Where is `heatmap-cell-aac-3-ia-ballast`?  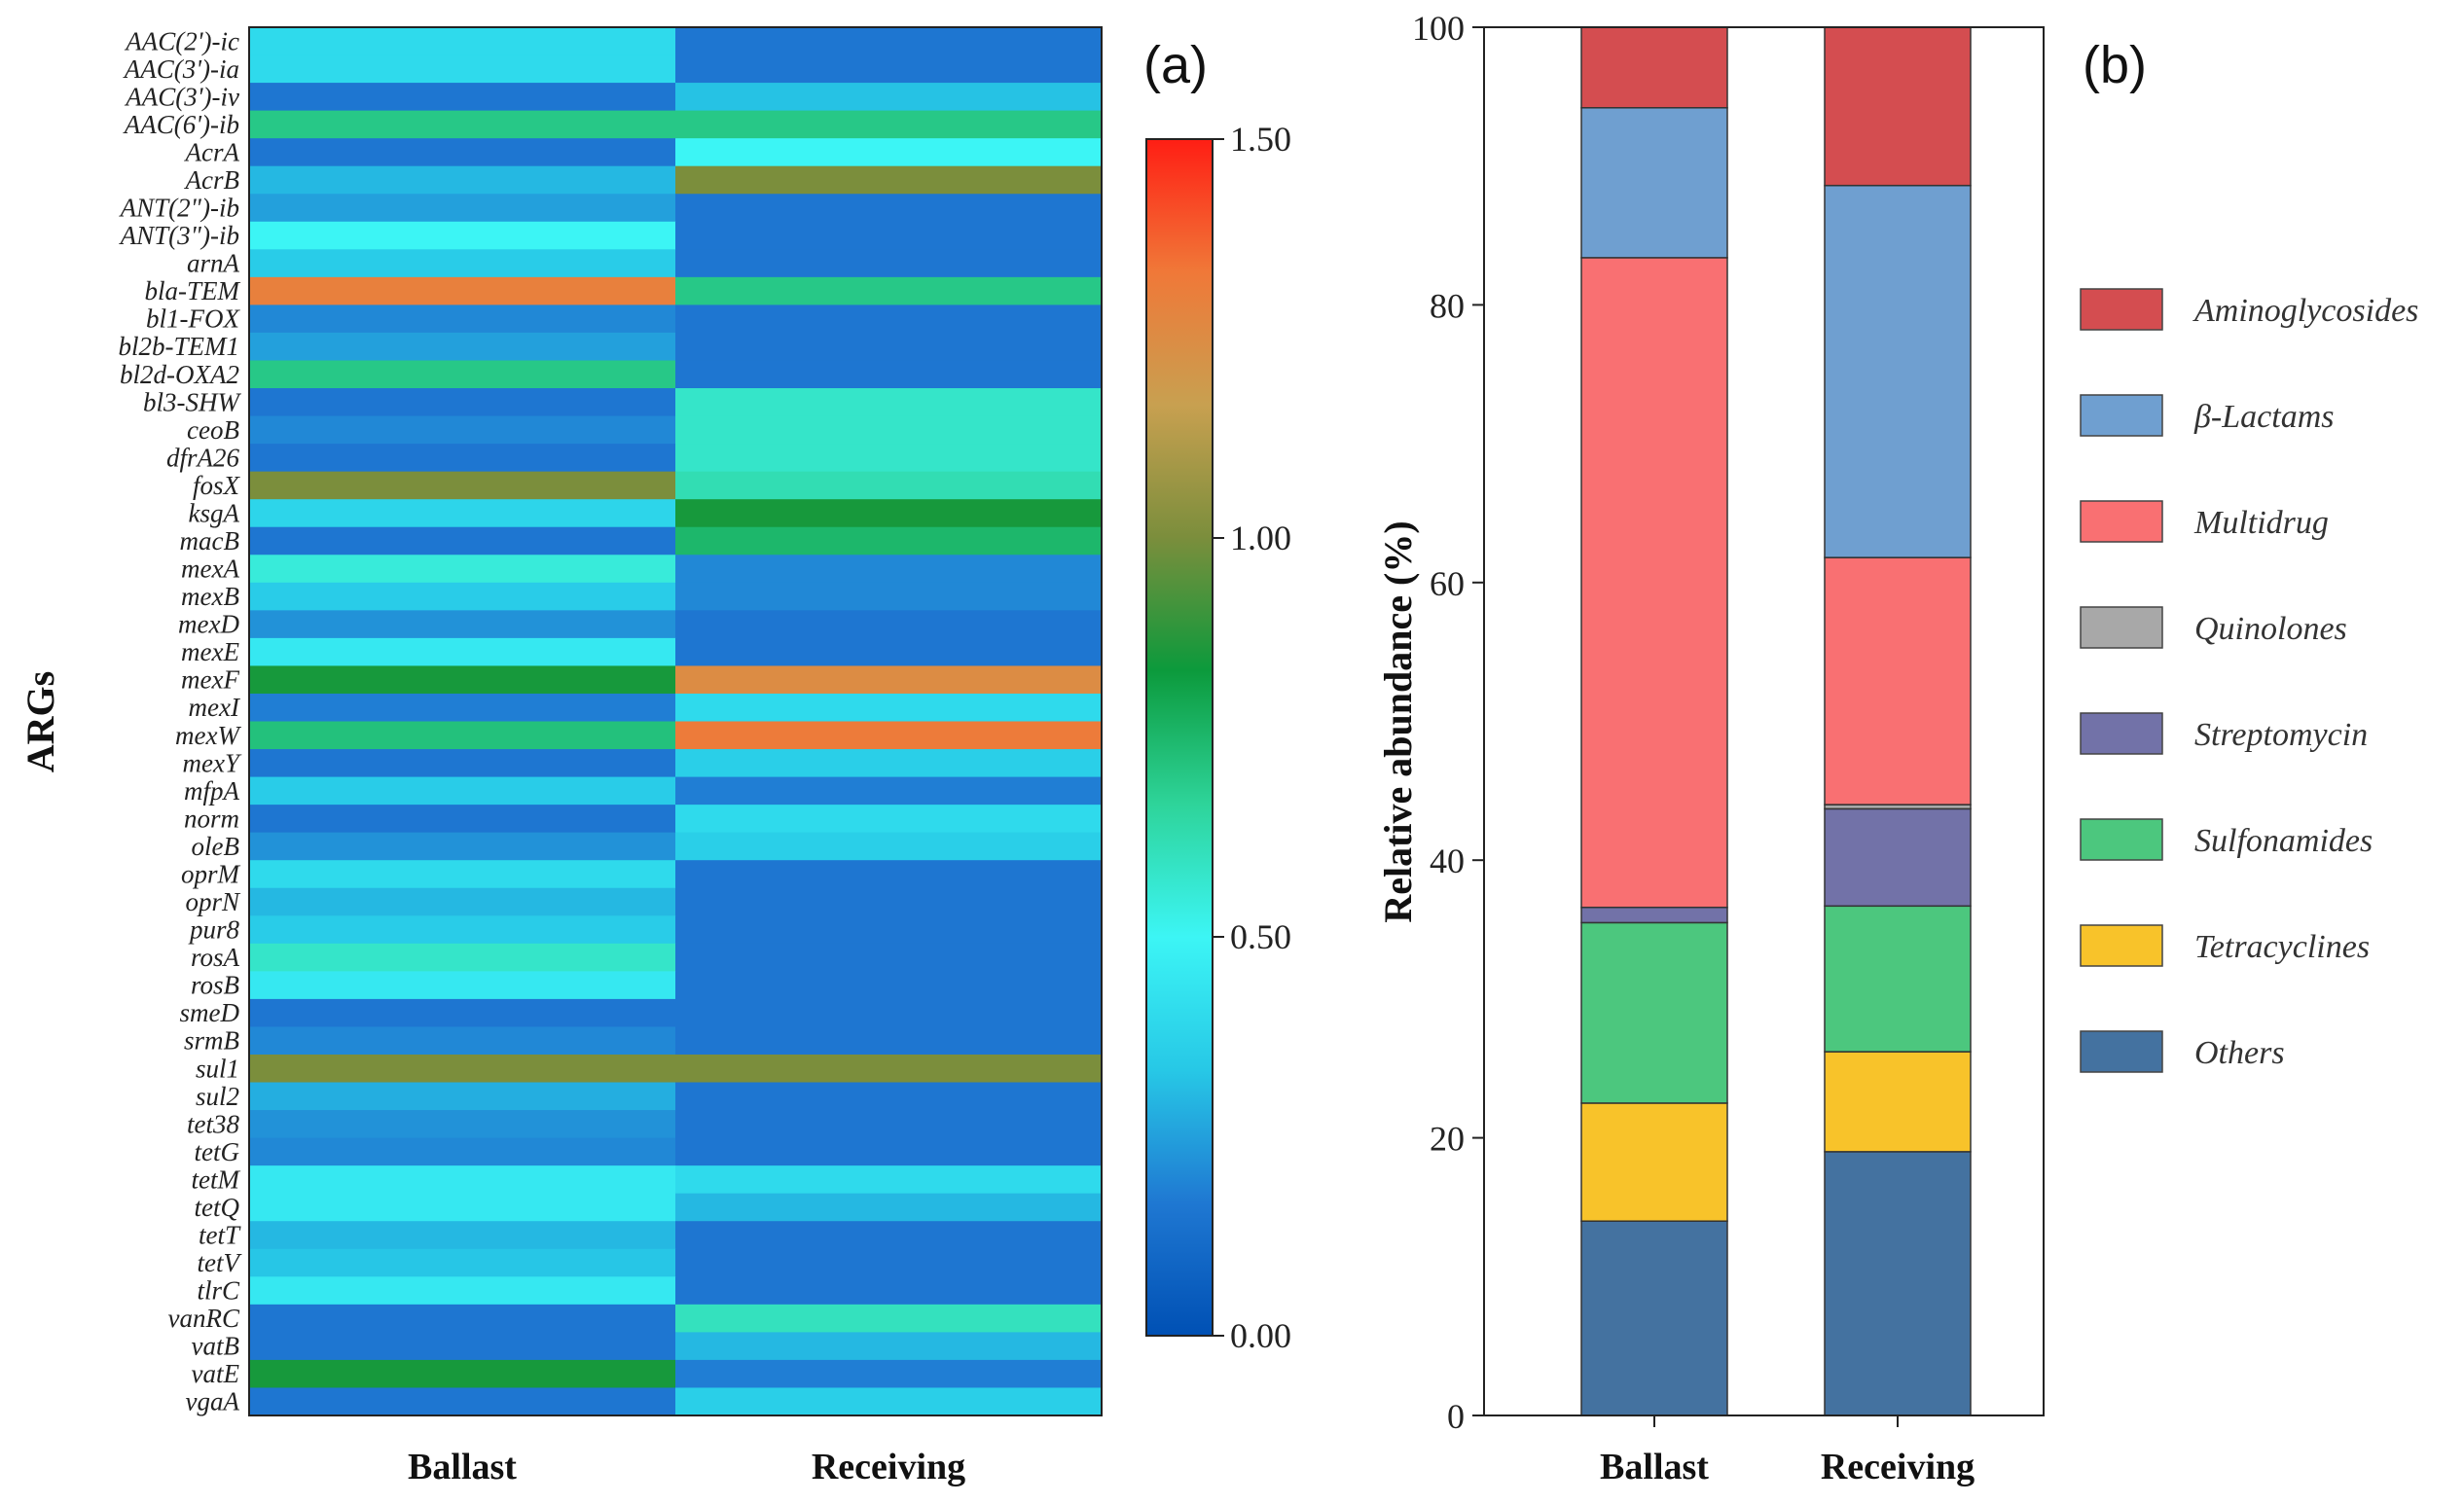
heatmap-cell-aac-3-ia-ballast is located at coordinates (462, 69).